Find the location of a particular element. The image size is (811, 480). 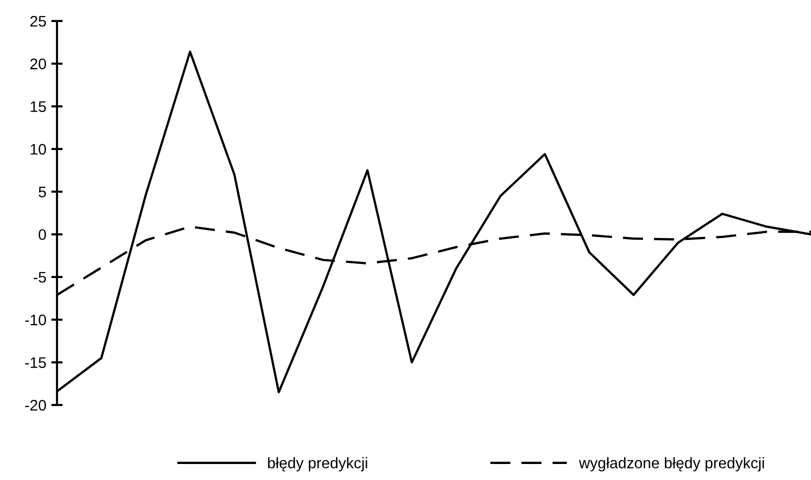

y-tick-label: -15 is located at coordinates (35, 362).